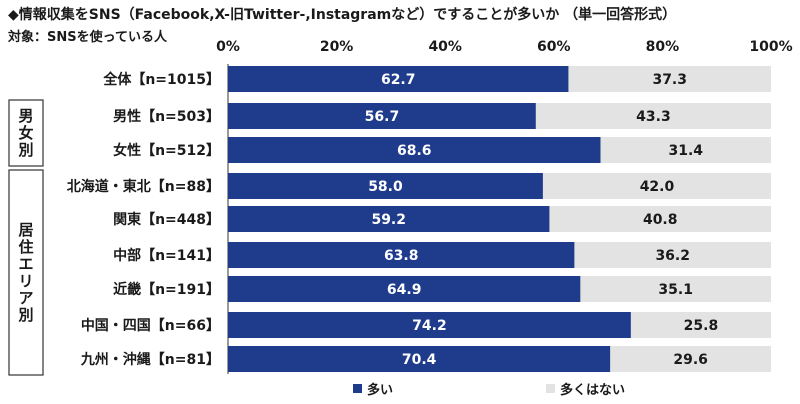 The width and height of the screenshot is (800, 404). I want to click on data-label: 29.6, so click(690, 360).